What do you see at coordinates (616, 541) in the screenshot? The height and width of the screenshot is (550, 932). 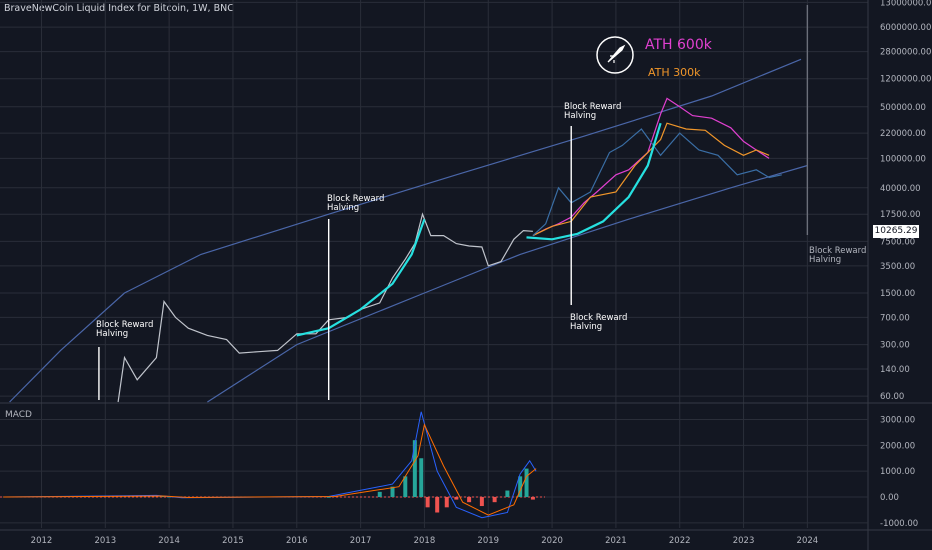 I see `x-tick-label: 2021` at bounding box center [616, 541].